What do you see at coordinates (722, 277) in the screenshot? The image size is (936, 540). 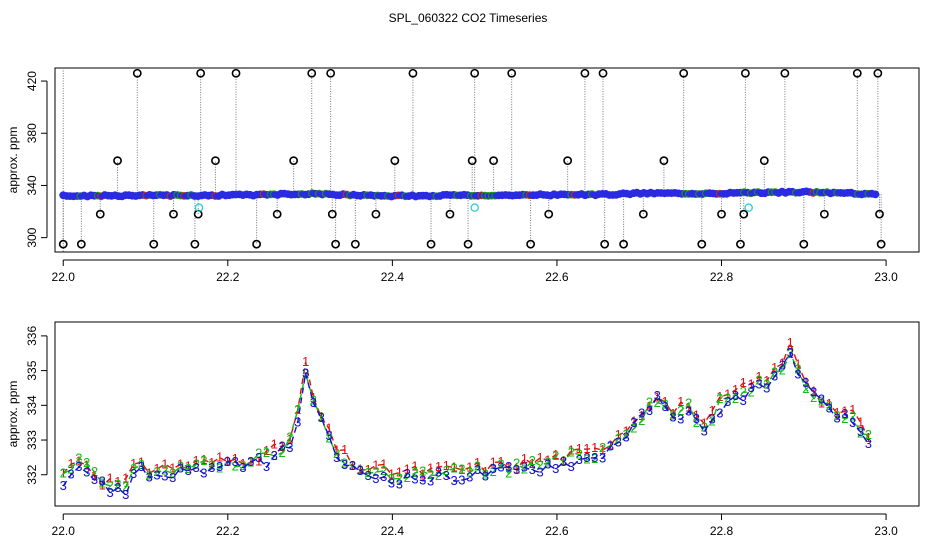 I see `top-x-tick-label: 22.8` at bounding box center [722, 277].